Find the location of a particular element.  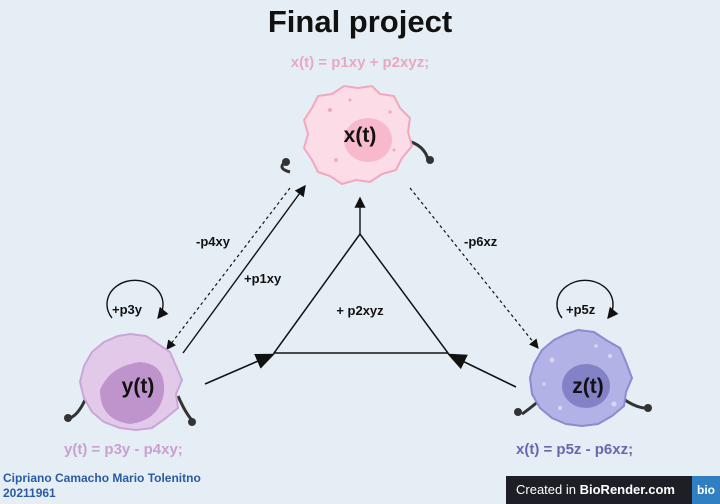

cell-x is located at coordinates (357, 135).